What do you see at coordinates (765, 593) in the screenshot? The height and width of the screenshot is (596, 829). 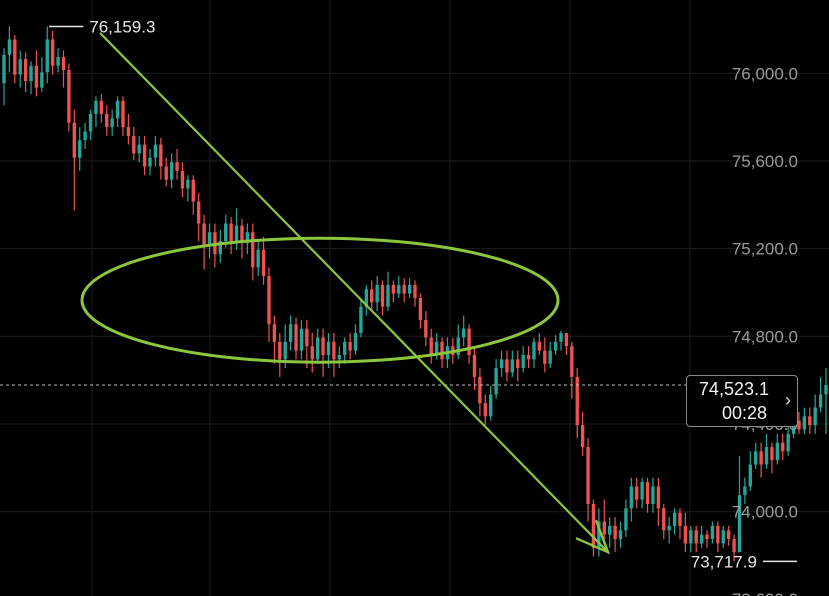 I see `y-tick-label: 73,600.0` at bounding box center [765, 593].